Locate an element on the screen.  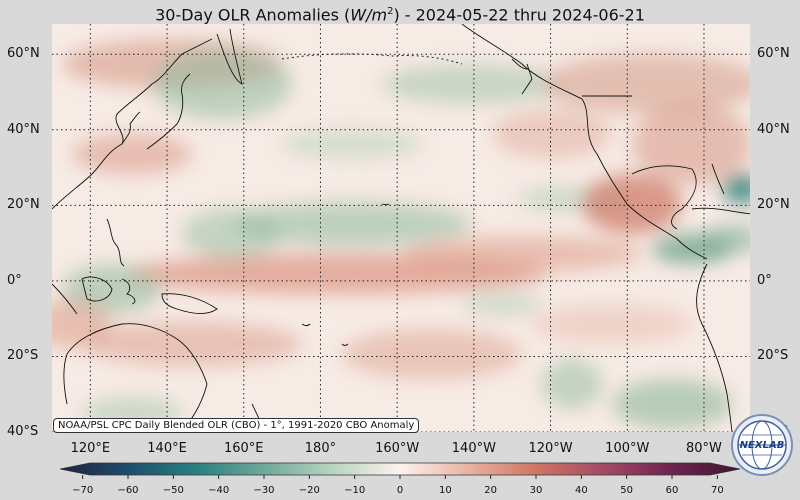
nexlab-globe-logo: NEXLAB is located at coordinates (762, 445).